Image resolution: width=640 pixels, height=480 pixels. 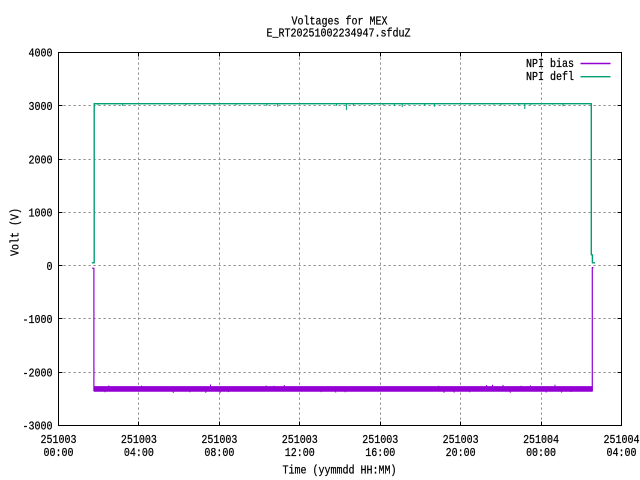 What do you see at coordinates (41, 160) in the screenshot?
I see `svg-text: 2000` at bounding box center [41, 160].